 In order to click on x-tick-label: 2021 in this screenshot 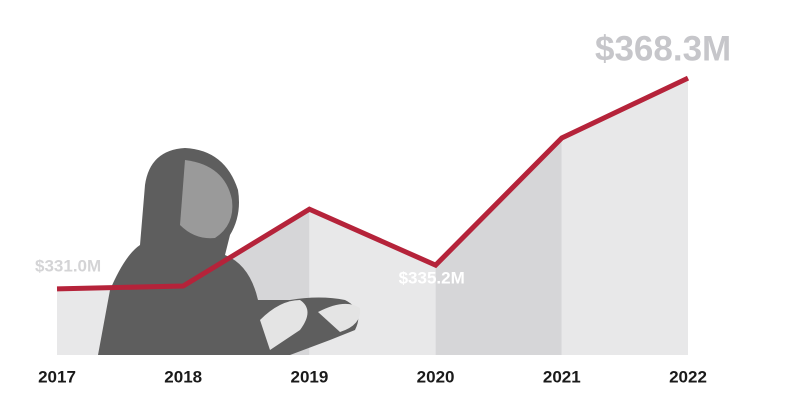, I will do `click(562, 376)`.